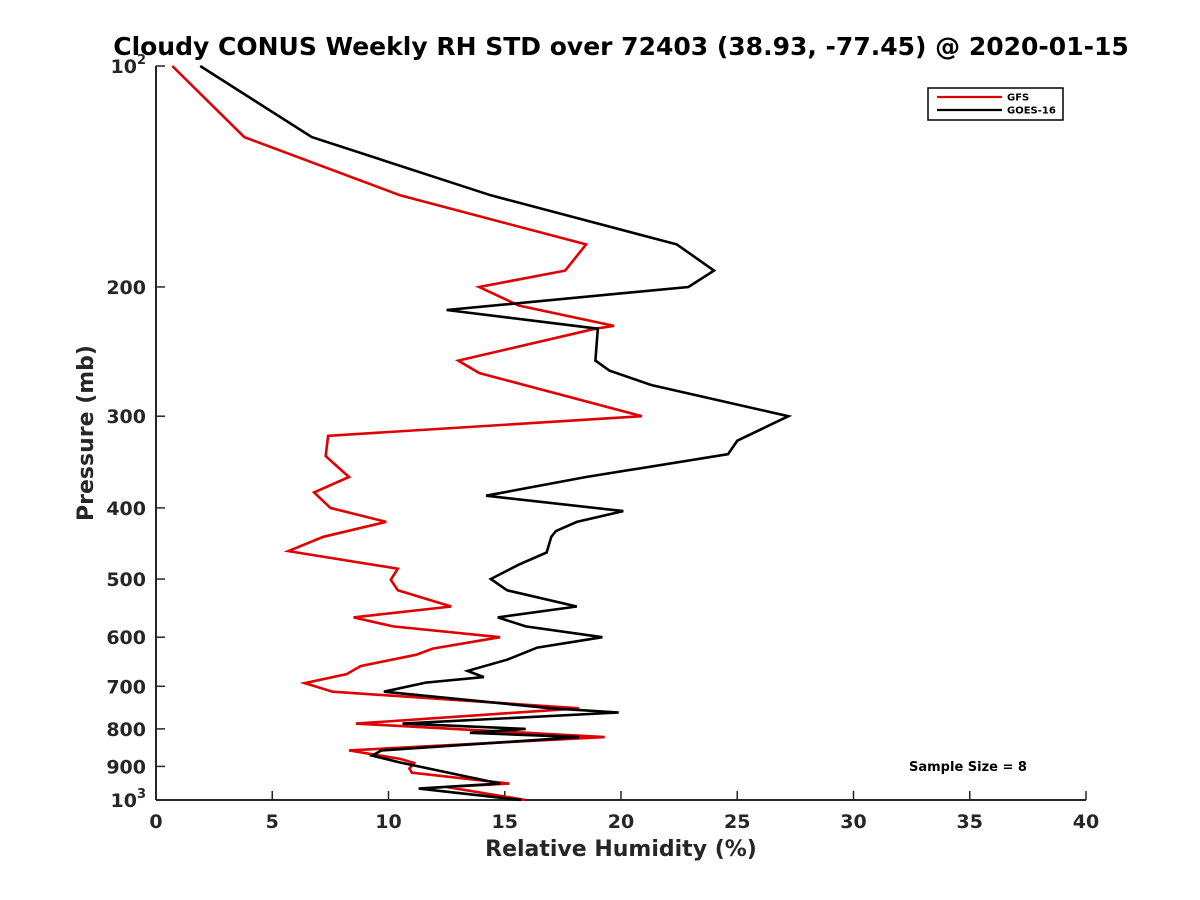 The image size is (1200, 900). I want to click on y-tick-label: 10², so click(129, 65).